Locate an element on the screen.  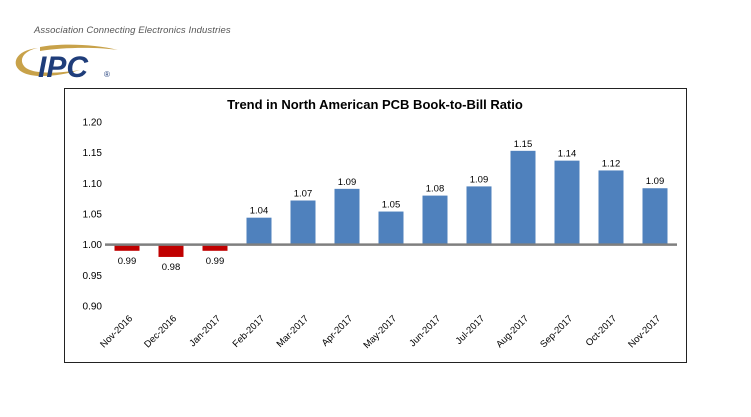
bar-apr-2017 is located at coordinates (347, 216).